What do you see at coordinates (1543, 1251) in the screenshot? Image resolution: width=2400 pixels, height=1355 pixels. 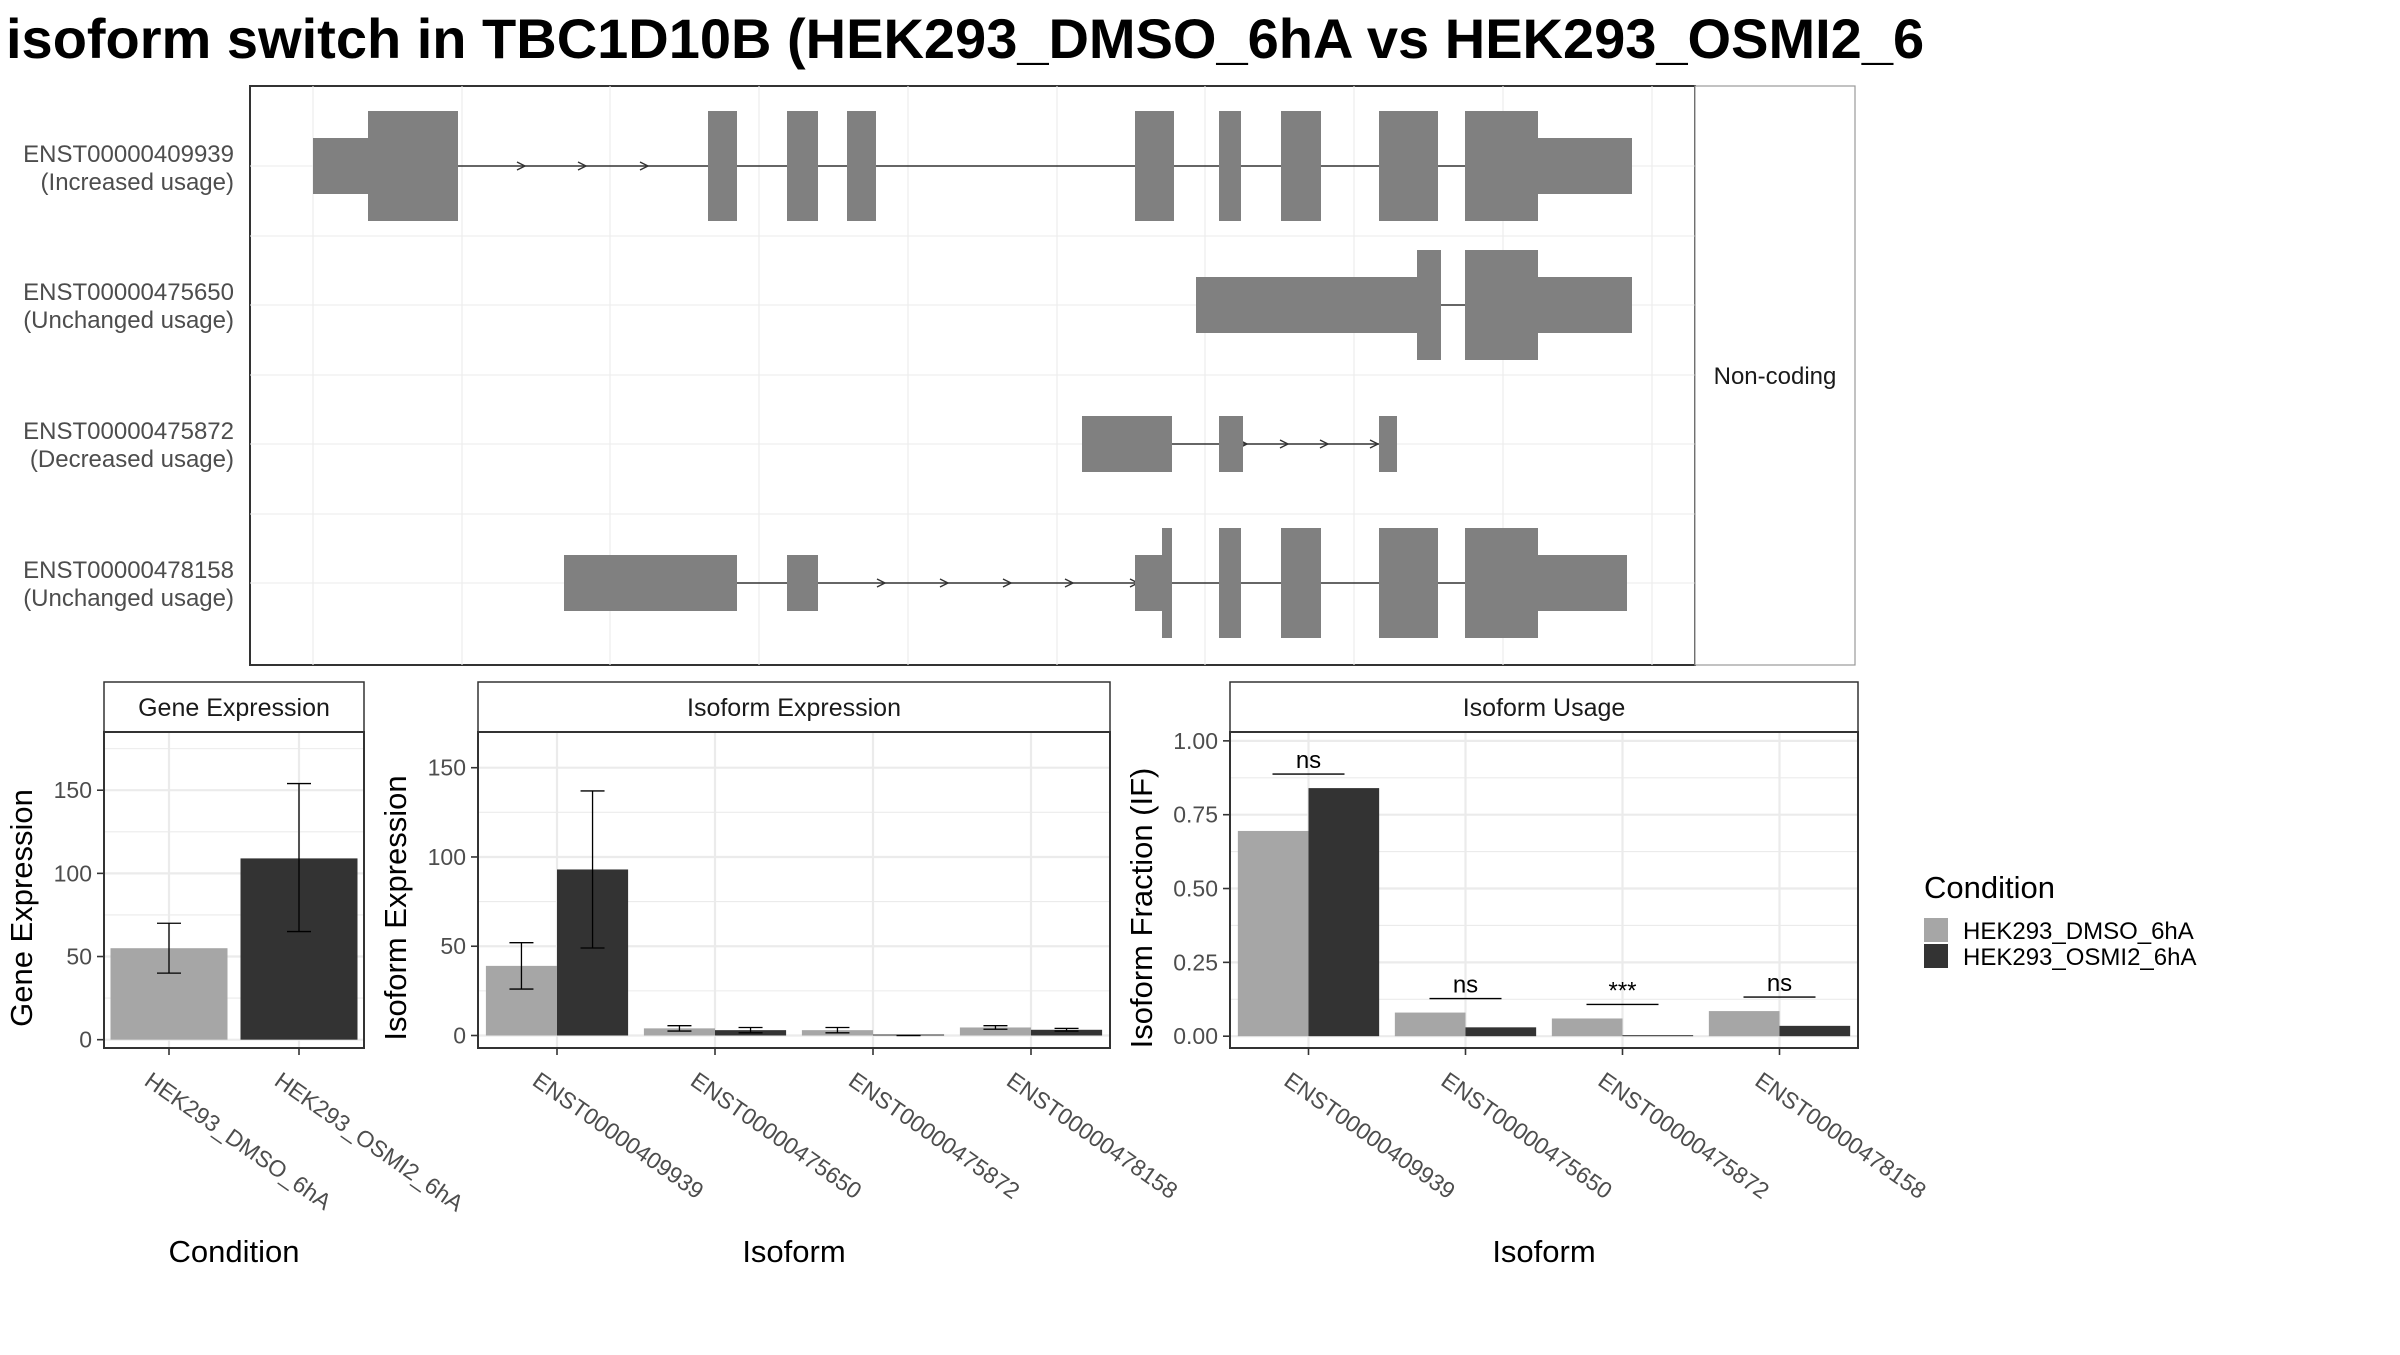 I see `isoform-usage-x-title: Isoform` at bounding box center [1543, 1251].